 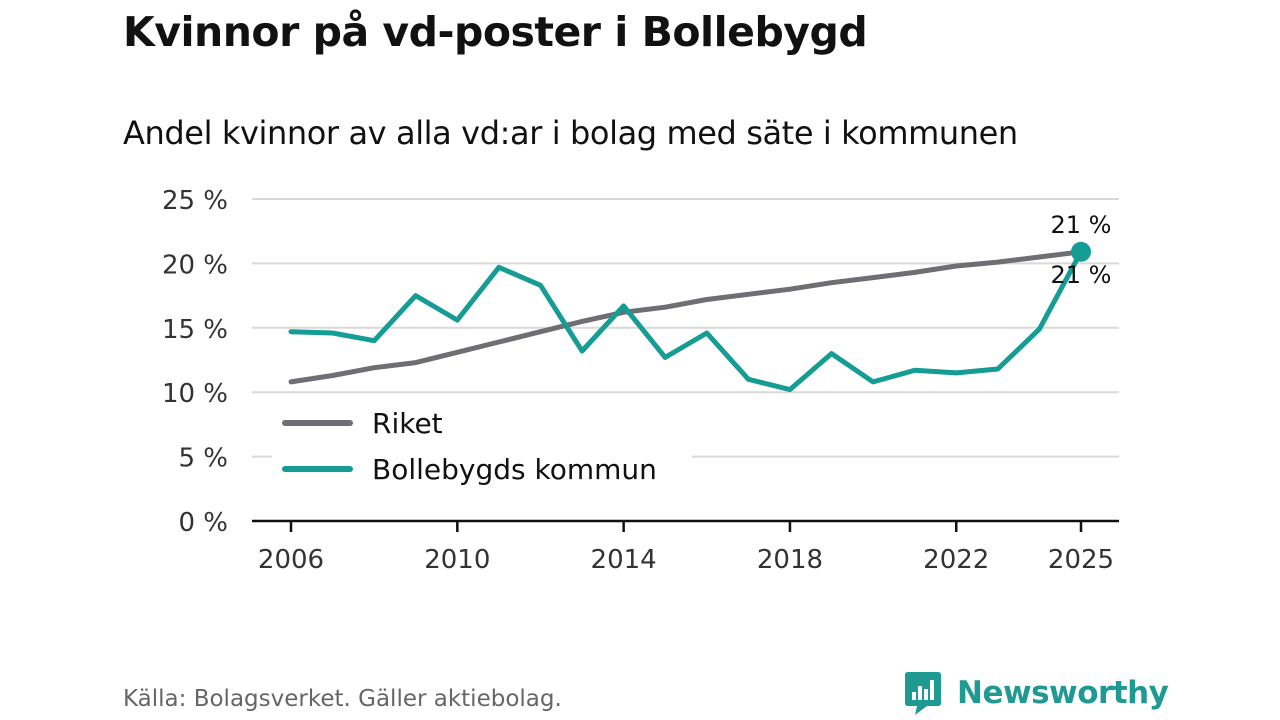 What do you see at coordinates (956, 372) in the screenshot?
I see `data-point-1-2022` at bounding box center [956, 372].